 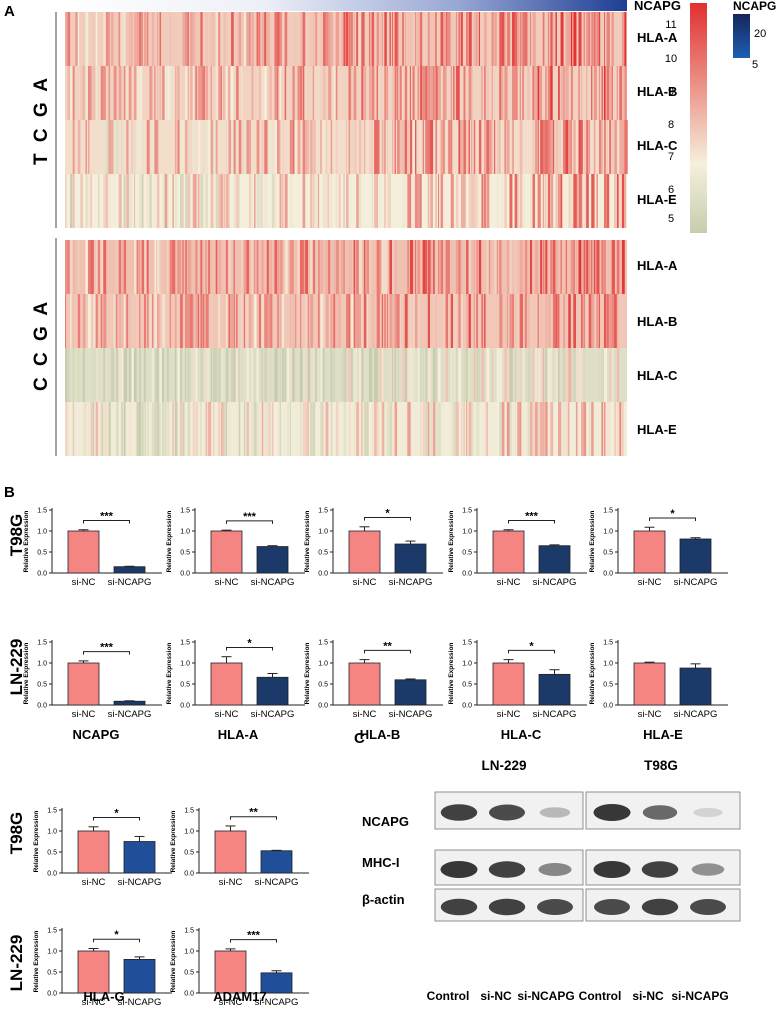 I want to click on significance-stars: *, so click(x=672, y=514).